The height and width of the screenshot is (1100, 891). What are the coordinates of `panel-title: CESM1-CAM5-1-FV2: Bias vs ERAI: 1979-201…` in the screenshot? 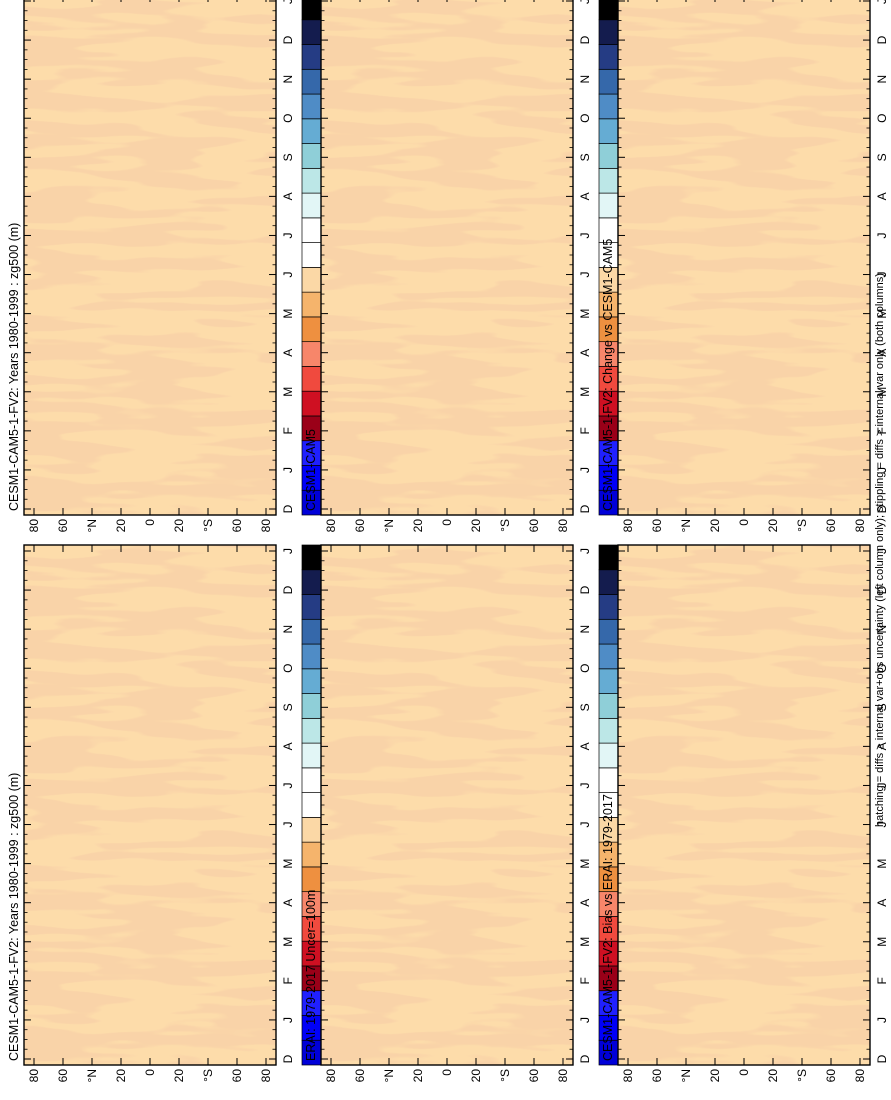 It's located at (608, 927).